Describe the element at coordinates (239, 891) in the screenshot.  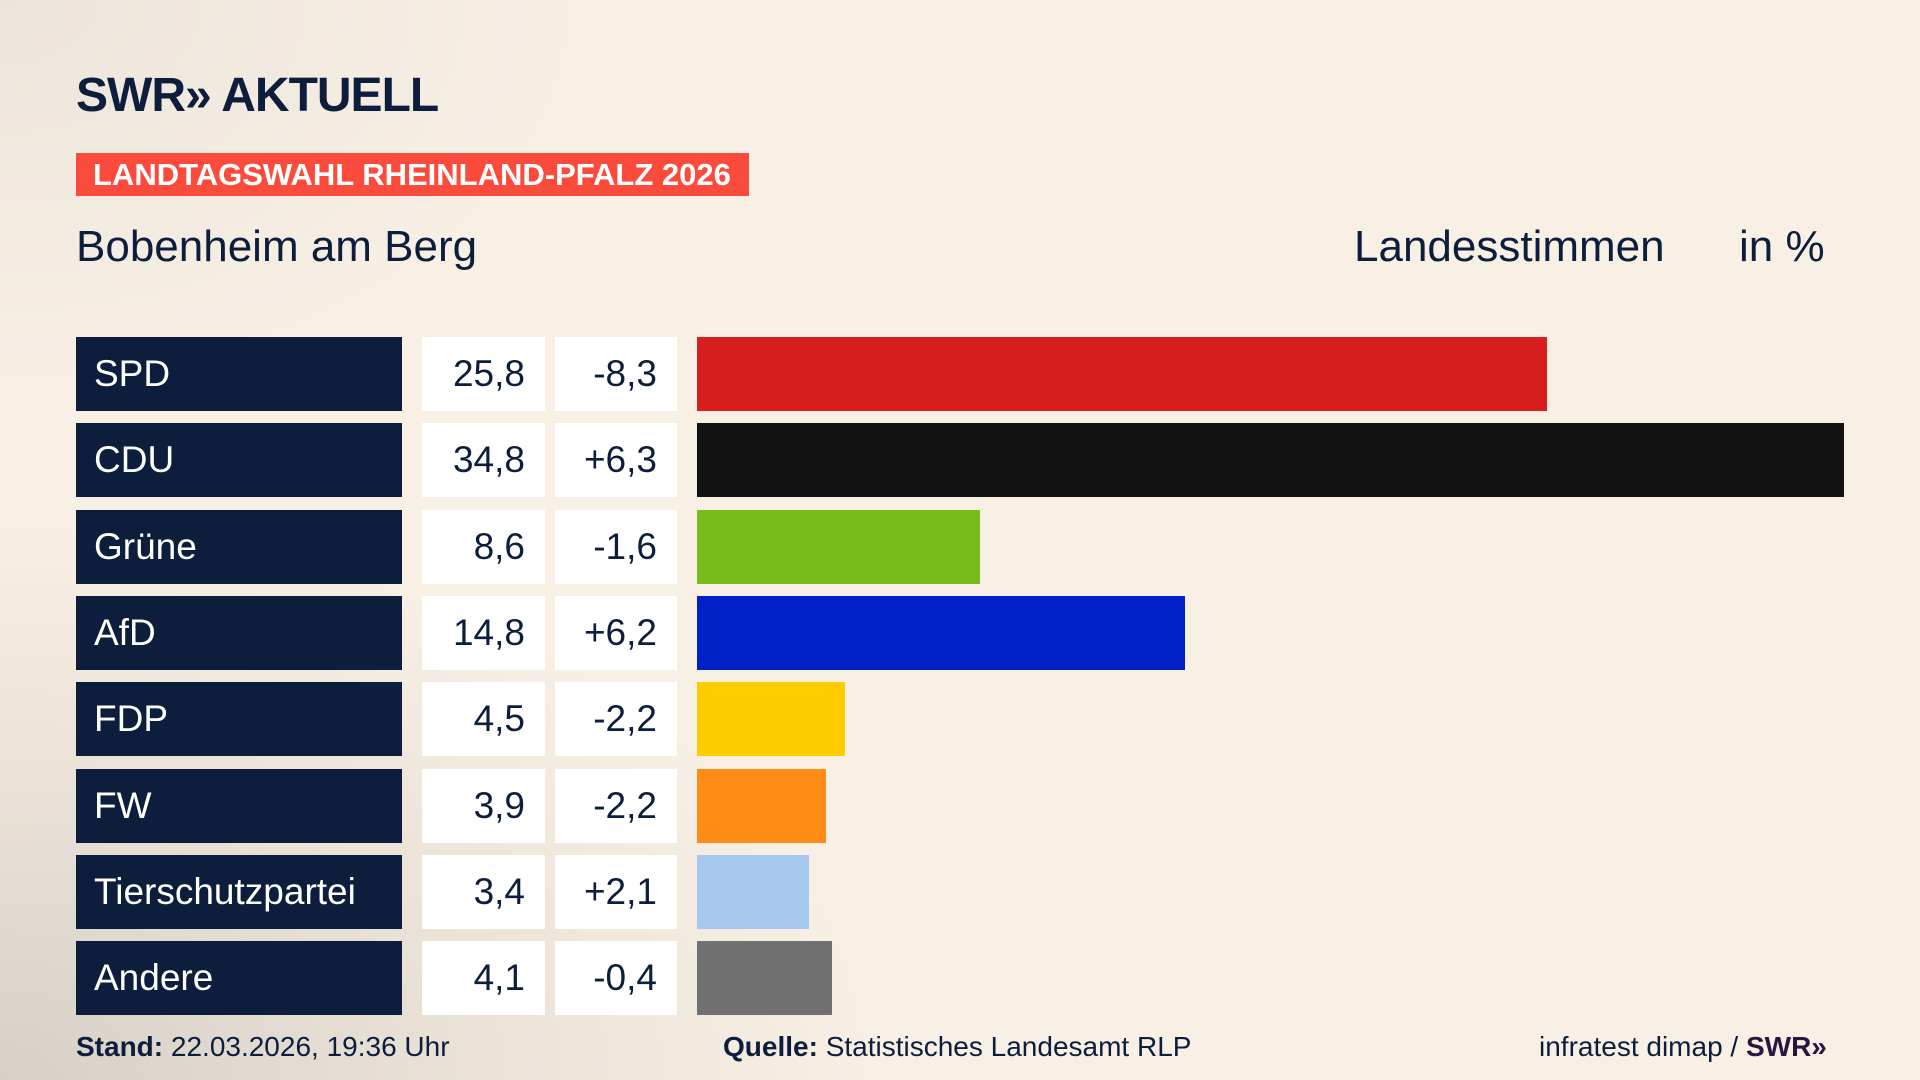
I see `party-name: Tierschutzpartei` at that location.